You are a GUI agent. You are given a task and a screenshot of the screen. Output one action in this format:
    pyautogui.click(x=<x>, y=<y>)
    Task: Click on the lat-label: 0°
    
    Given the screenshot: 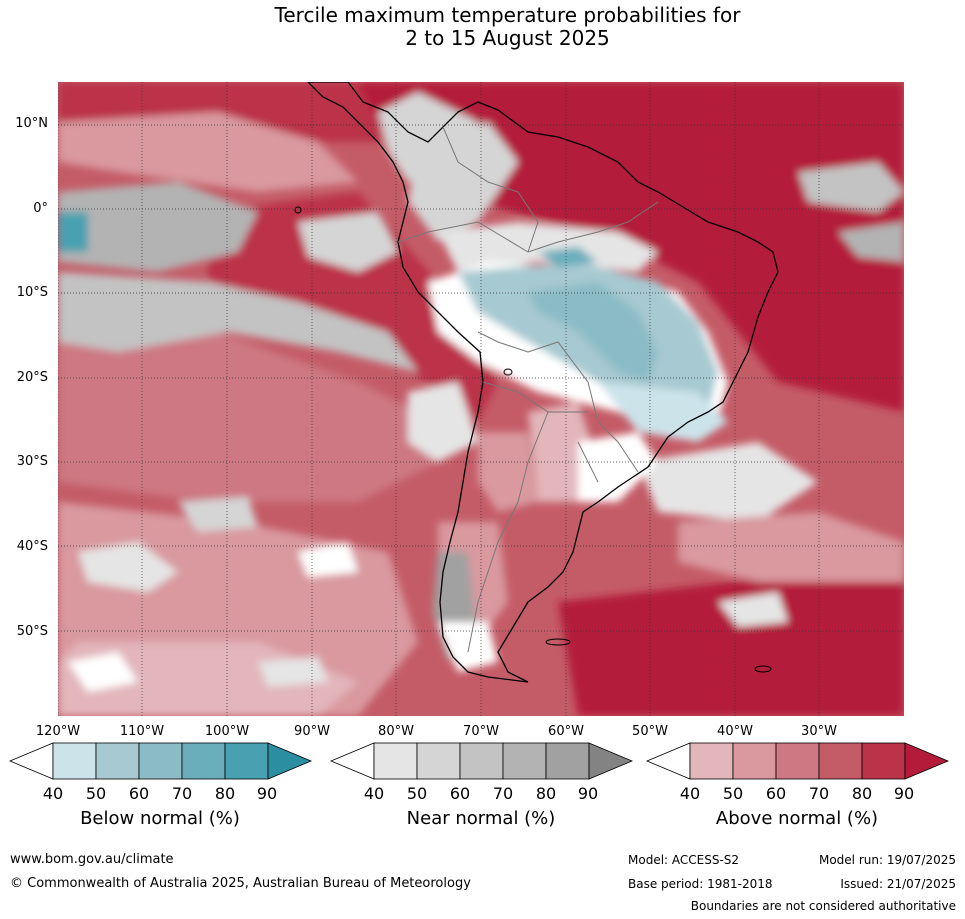 What is the action you would take?
    pyautogui.click(x=40, y=208)
    